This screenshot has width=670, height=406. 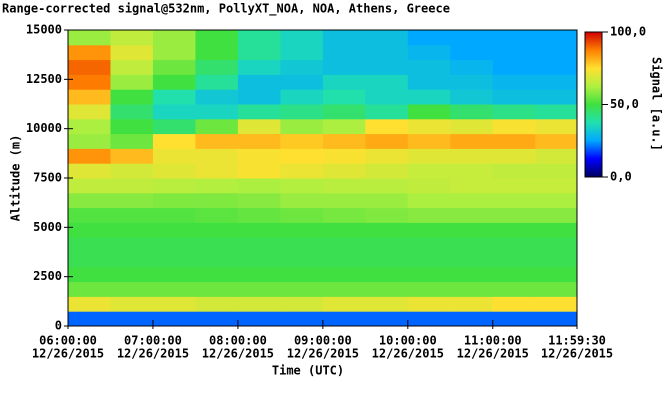 What do you see at coordinates (47, 178) in the screenshot?
I see `y-tick-label: 7500` at bounding box center [47, 178].